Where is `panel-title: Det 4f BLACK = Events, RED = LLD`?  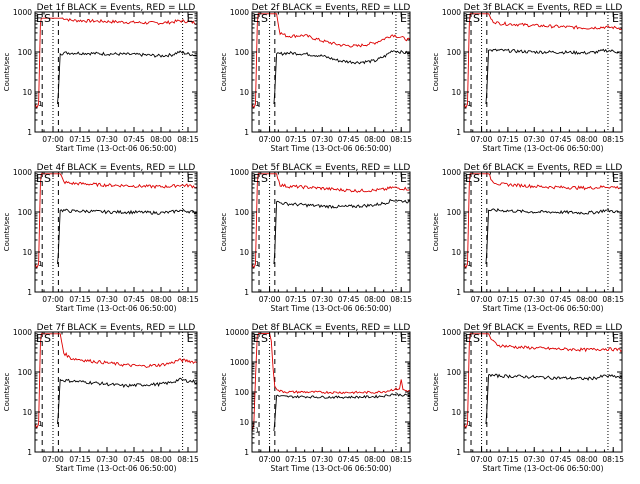
panel-title: Det 4f BLACK = Events, RED = LLD is located at coordinates (116, 168).